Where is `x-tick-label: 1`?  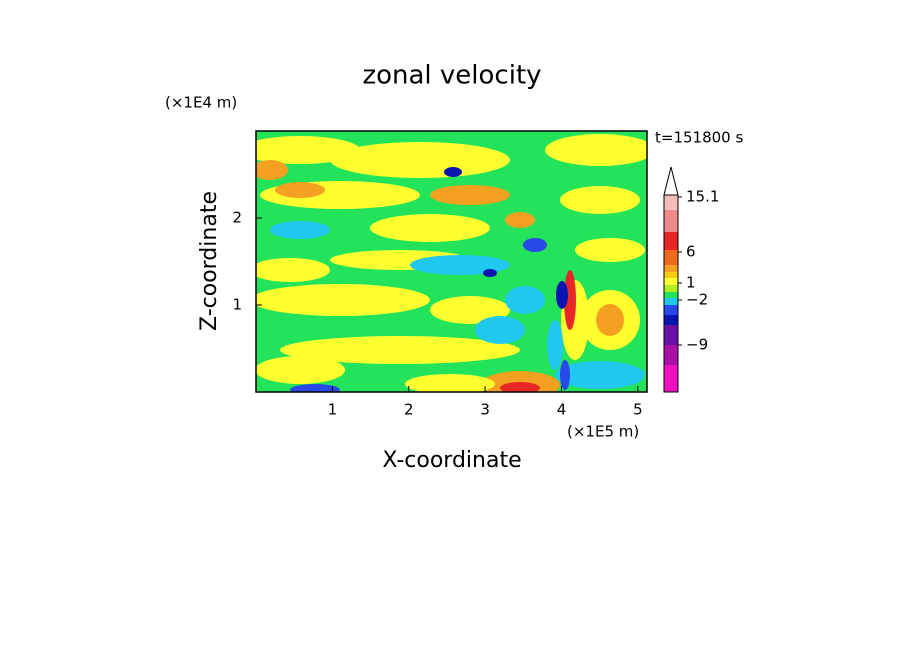 x-tick-label: 1 is located at coordinates (333, 410).